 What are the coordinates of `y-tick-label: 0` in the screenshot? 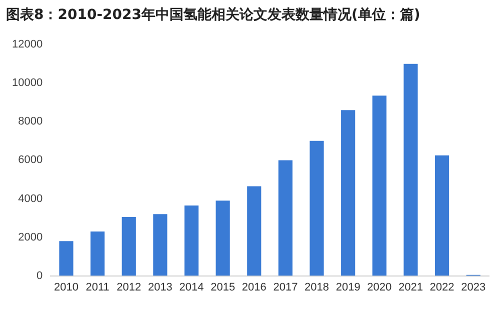 It's located at (39, 276).